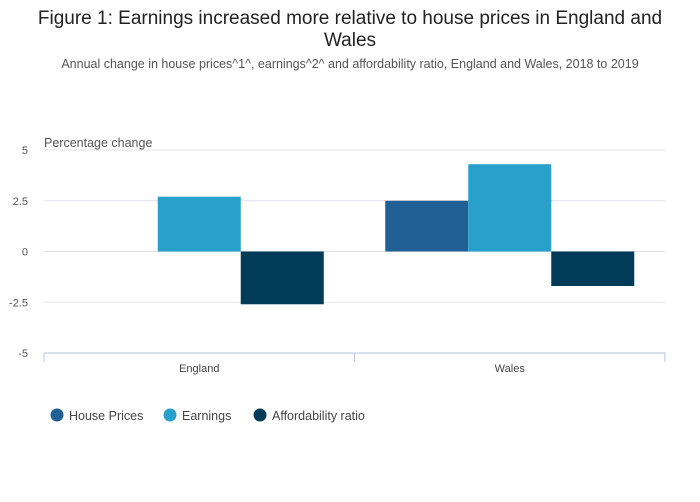 The height and width of the screenshot is (502, 700). Describe the element at coordinates (25, 253) in the screenshot. I see `y-tick-label: 0` at that location.